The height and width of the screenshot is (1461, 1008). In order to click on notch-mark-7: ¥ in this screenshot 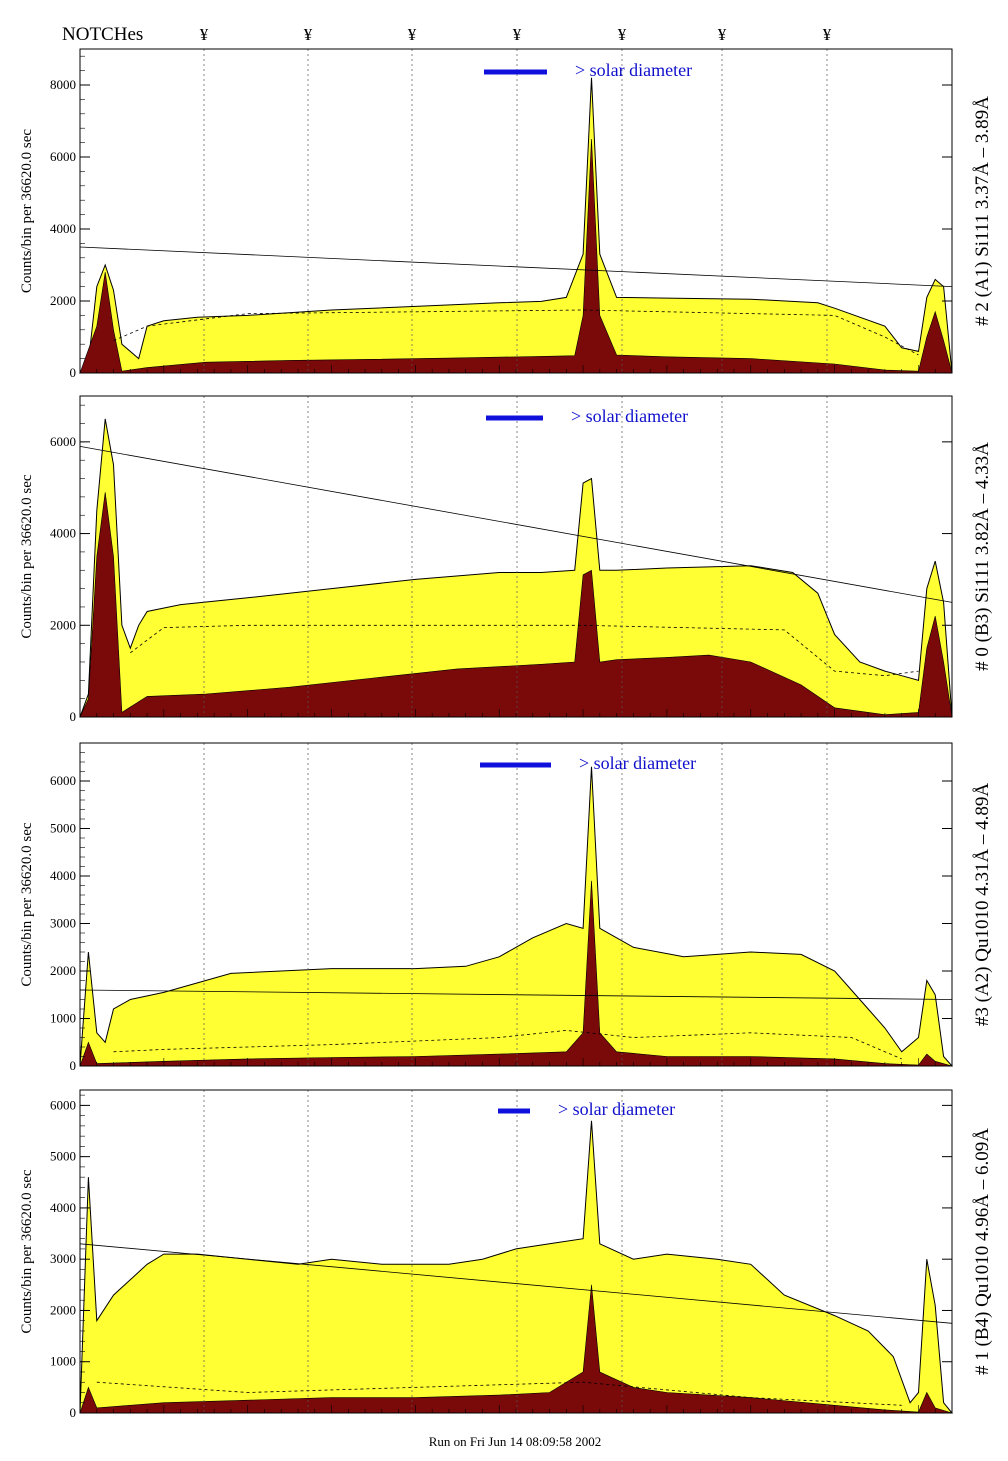, I will do `click(827, 34)`.